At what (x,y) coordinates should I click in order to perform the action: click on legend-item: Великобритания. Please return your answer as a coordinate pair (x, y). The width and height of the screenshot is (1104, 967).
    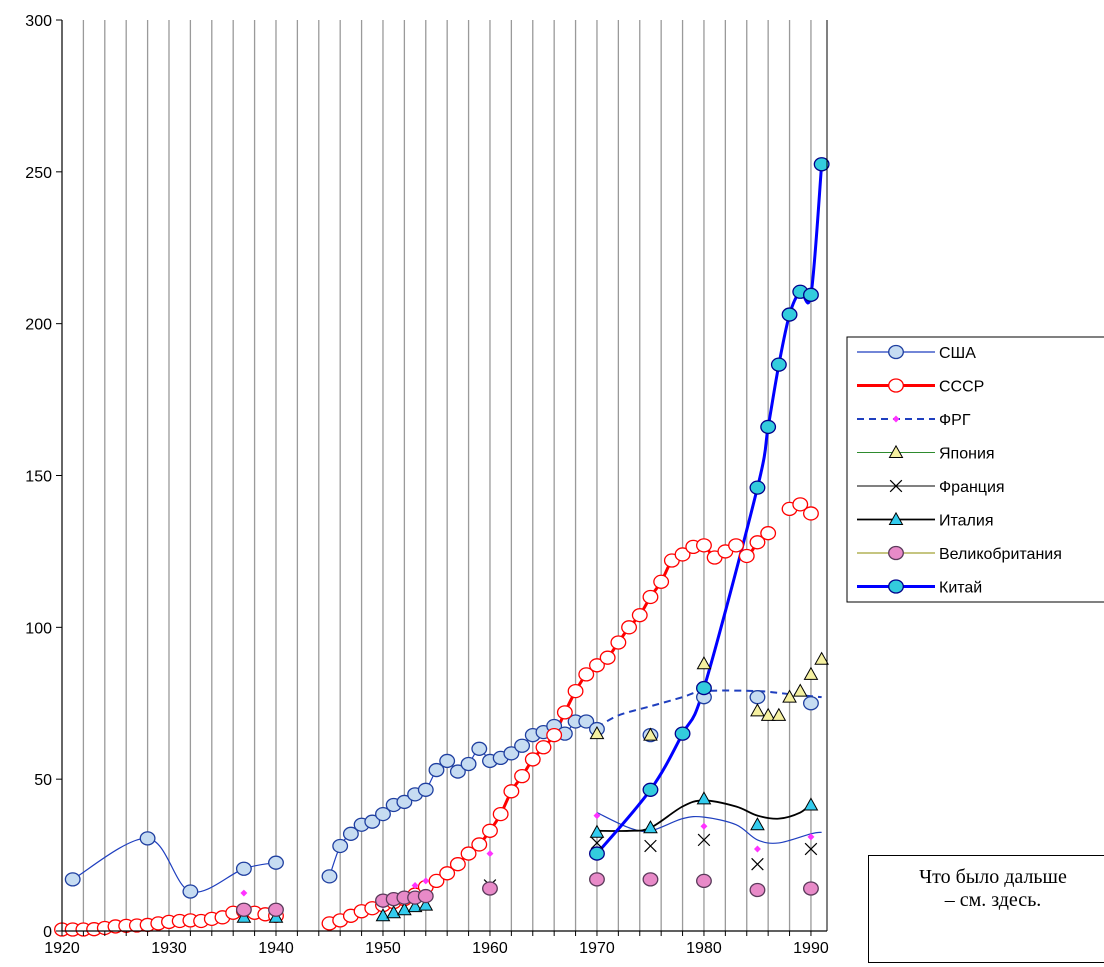
    Looking at the image, I should click on (959, 554).